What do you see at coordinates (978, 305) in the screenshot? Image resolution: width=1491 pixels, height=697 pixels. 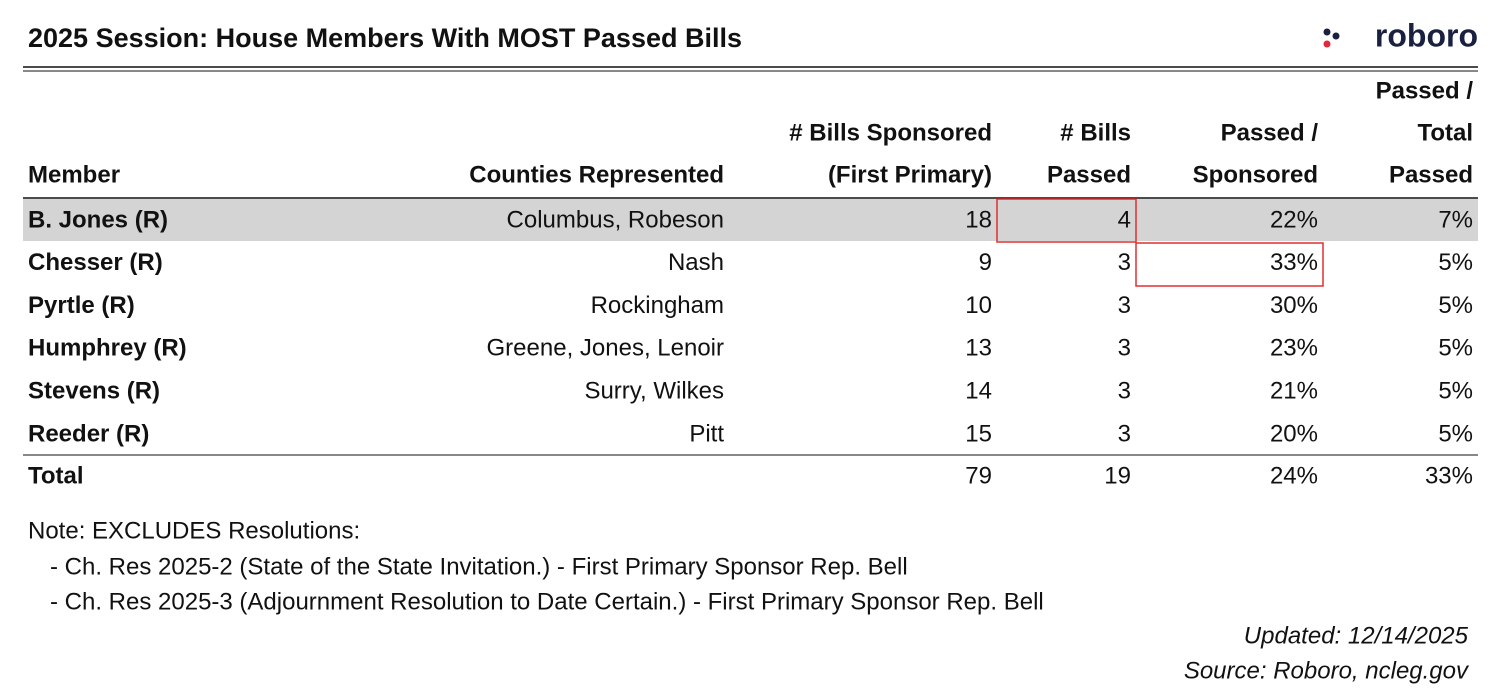 I see `cell: 10` at bounding box center [978, 305].